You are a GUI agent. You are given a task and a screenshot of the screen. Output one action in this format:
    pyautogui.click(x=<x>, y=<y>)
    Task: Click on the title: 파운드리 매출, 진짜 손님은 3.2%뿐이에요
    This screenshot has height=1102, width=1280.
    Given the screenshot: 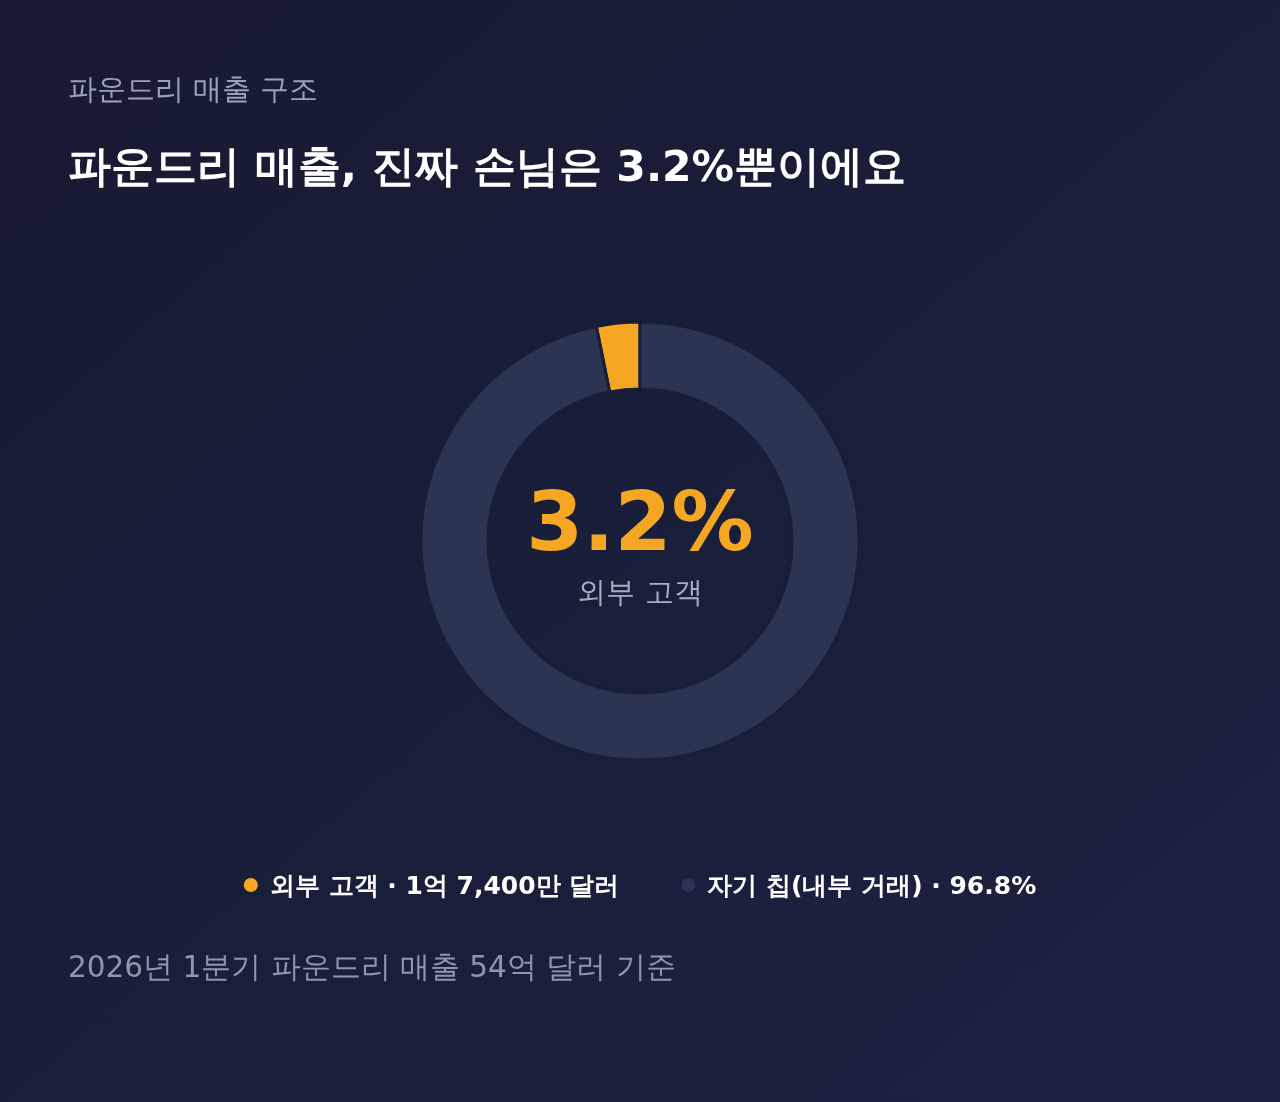 What is the action you would take?
    pyautogui.click(x=487, y=166)
    